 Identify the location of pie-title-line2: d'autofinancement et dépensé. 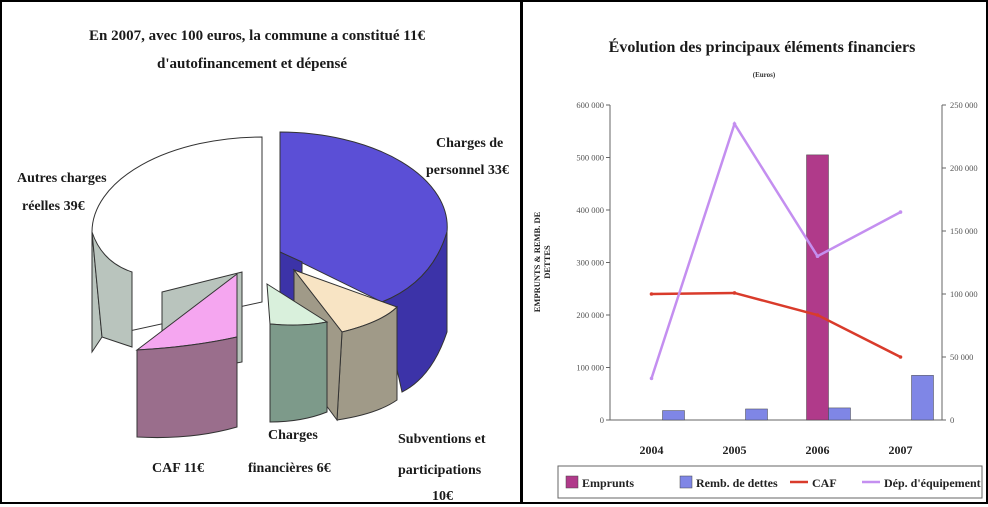
(252, 64).